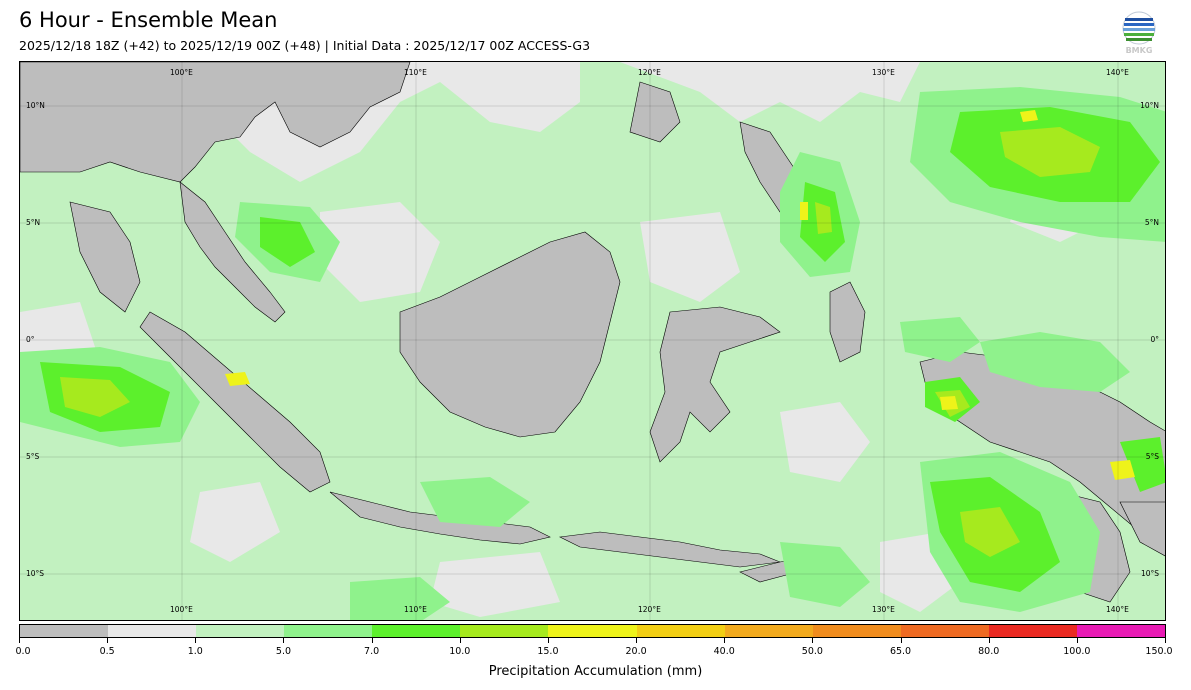 Image resolution: width=1191 pixels, height=690 pixels. I want to click on colorbar-tick-label: 1.0, so click(195, 651).